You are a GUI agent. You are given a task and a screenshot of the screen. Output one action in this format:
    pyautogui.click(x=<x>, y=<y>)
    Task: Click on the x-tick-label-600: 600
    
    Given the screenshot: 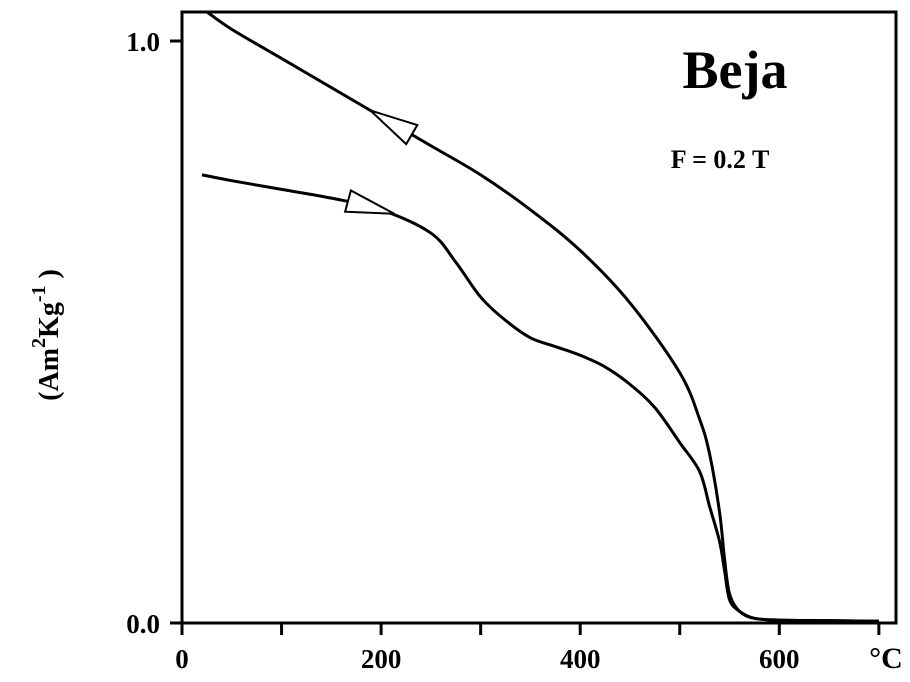 What is the action you would take?
    pyautogui.click(x=779, y=659)
    